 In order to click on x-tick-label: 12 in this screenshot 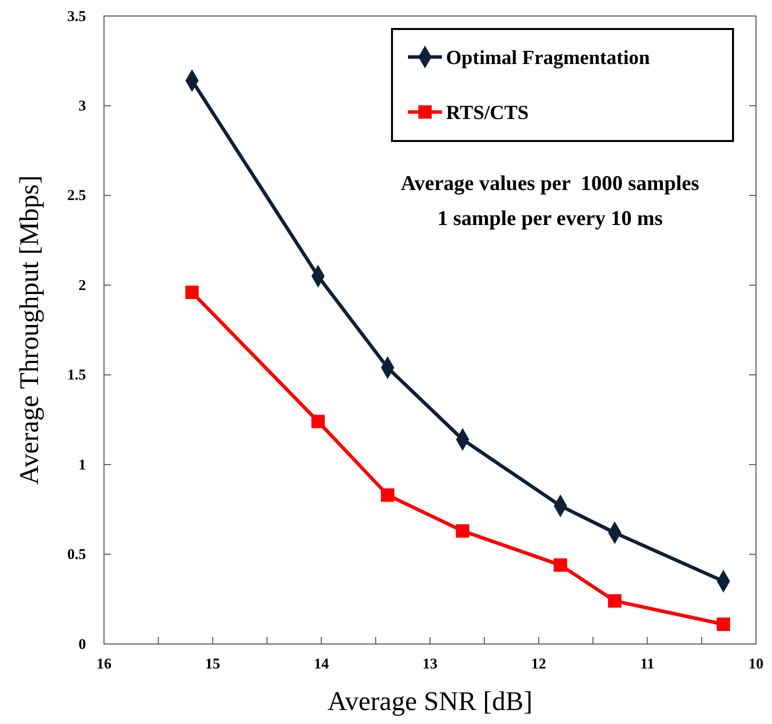, I will do `click(538, 664)`.